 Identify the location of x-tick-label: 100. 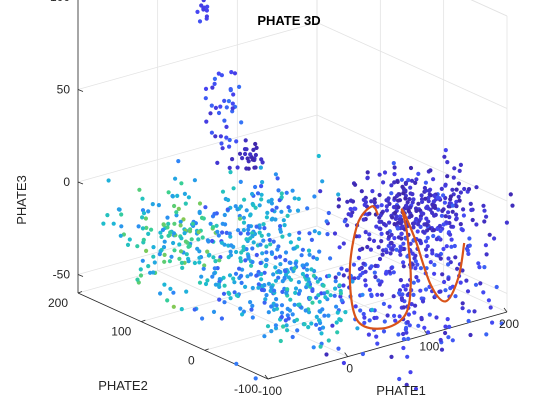
(429, 346).